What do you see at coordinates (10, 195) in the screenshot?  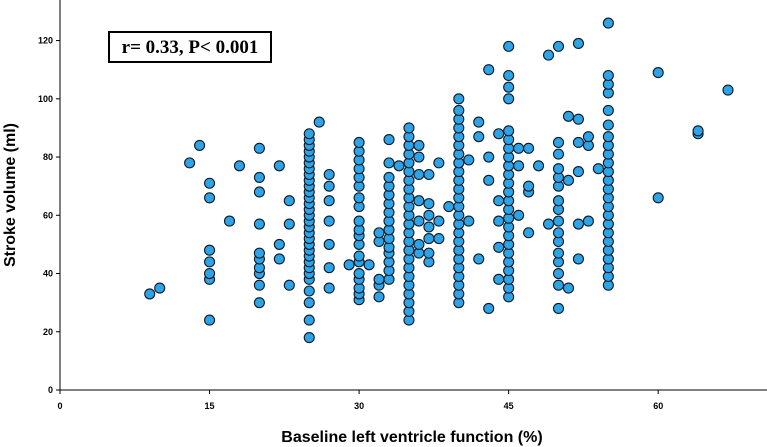 I see `y-axis-title: Stroke volume (ml)` at bounding box center [10, 195].